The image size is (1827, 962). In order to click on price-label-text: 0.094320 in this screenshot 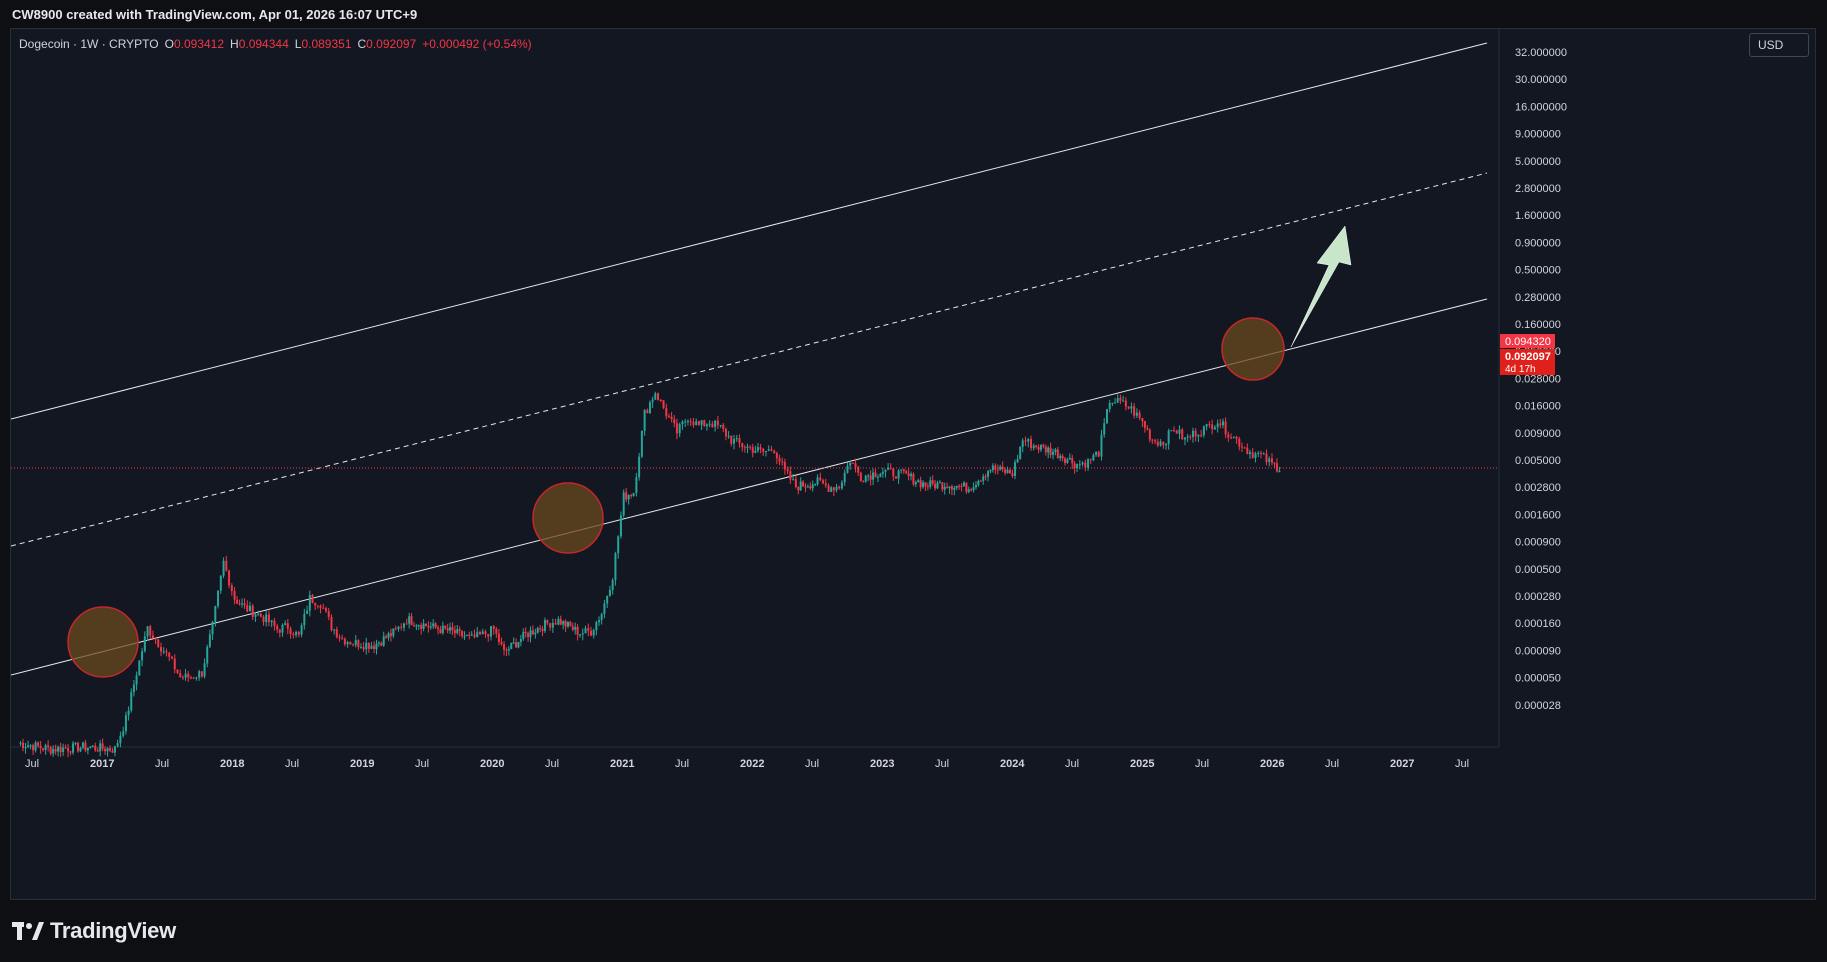, I will do `click(1528, 342)`.